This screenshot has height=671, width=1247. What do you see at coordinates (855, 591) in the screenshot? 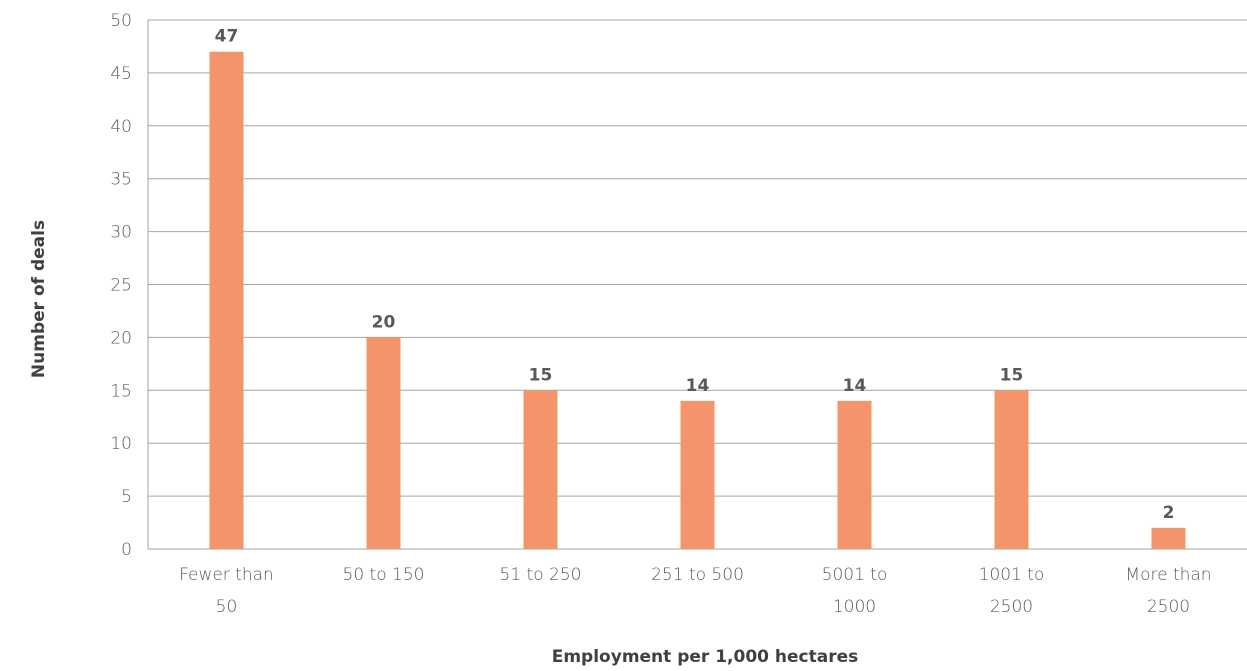
I see `x-tick-label: 5001 to 1000` at bounding box center [855, 591].